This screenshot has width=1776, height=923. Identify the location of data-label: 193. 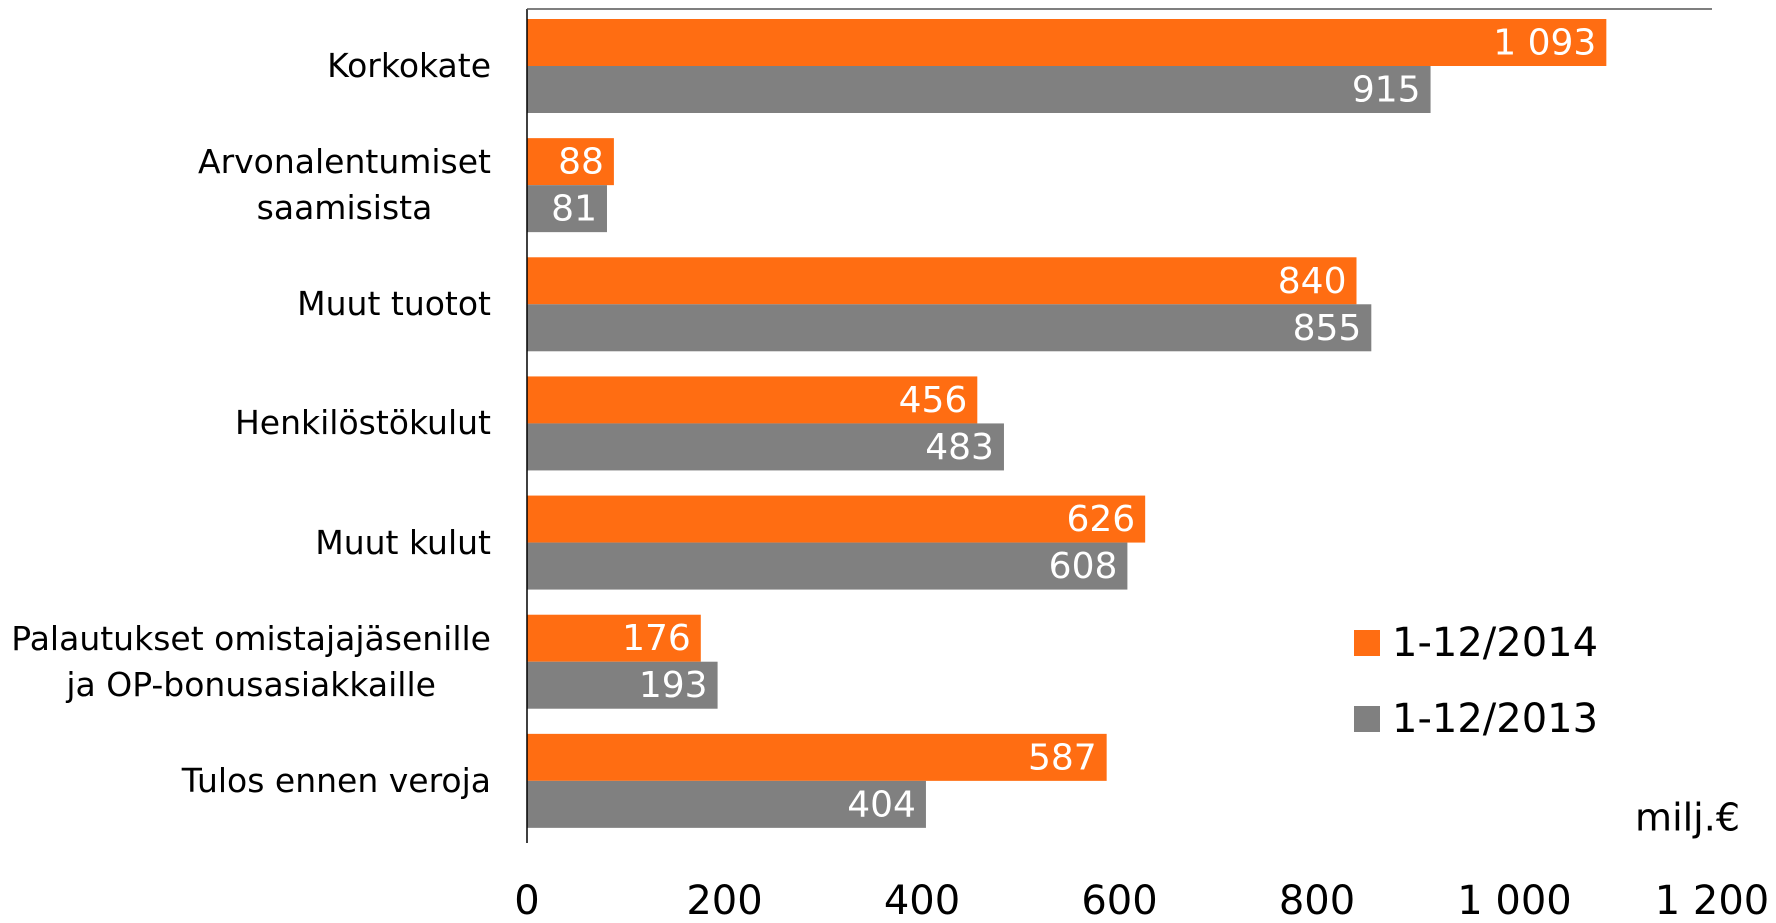
(673, 685).